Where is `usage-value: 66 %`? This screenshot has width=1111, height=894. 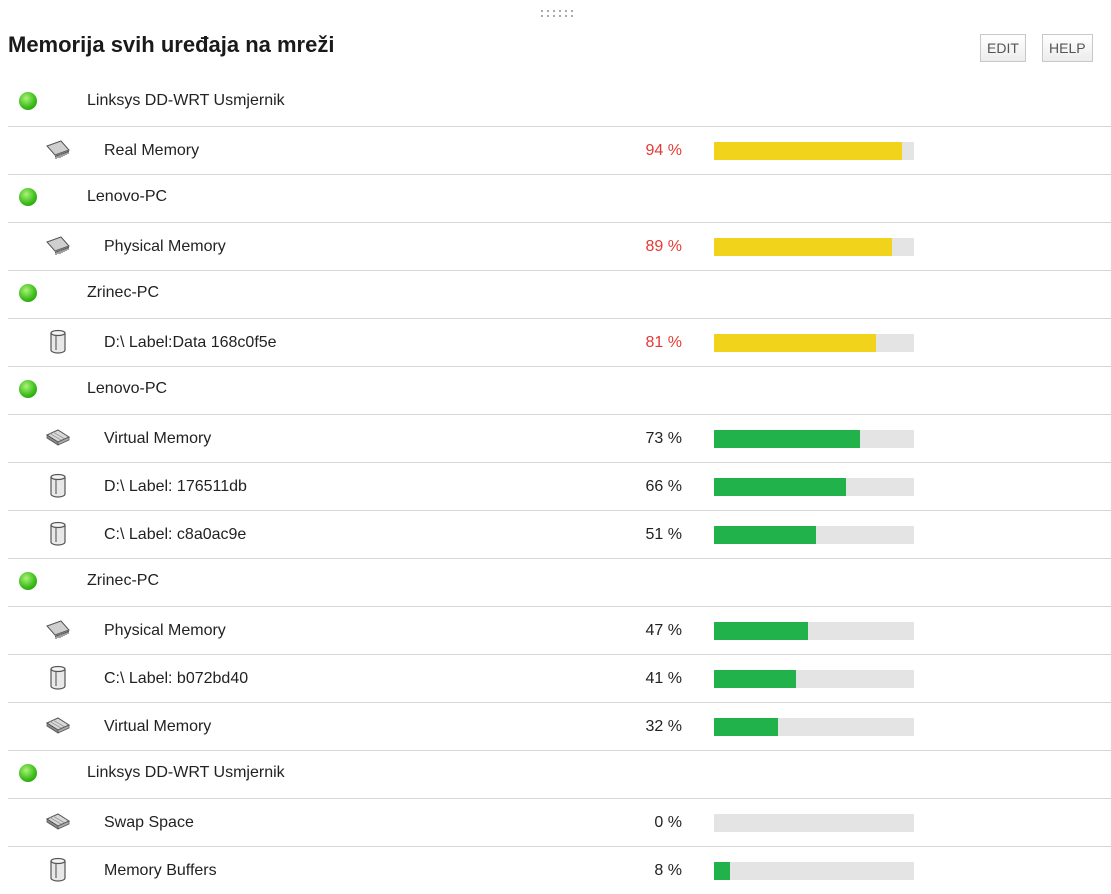 usage-value: 66 % is located at coordinates (663, 486).